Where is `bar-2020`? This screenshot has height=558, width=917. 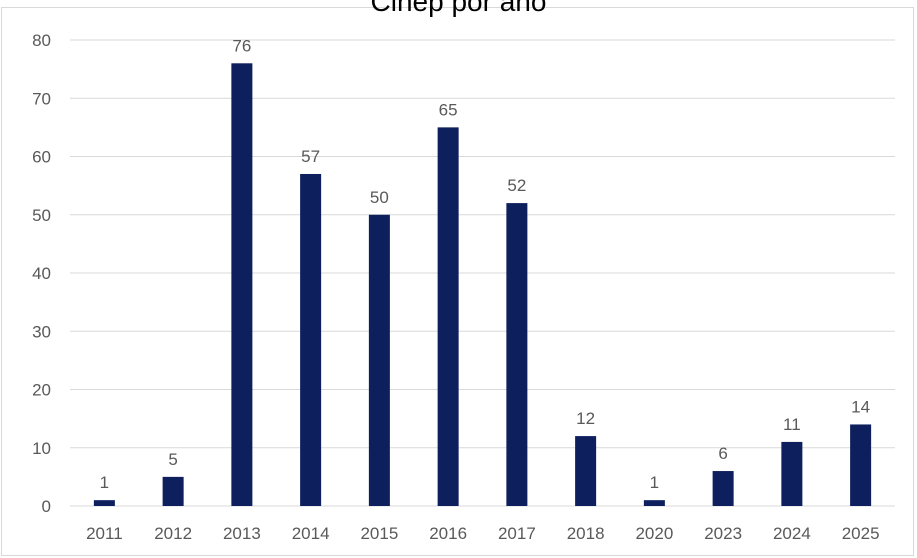
bar-2020 is located at coordinates (654, 503).